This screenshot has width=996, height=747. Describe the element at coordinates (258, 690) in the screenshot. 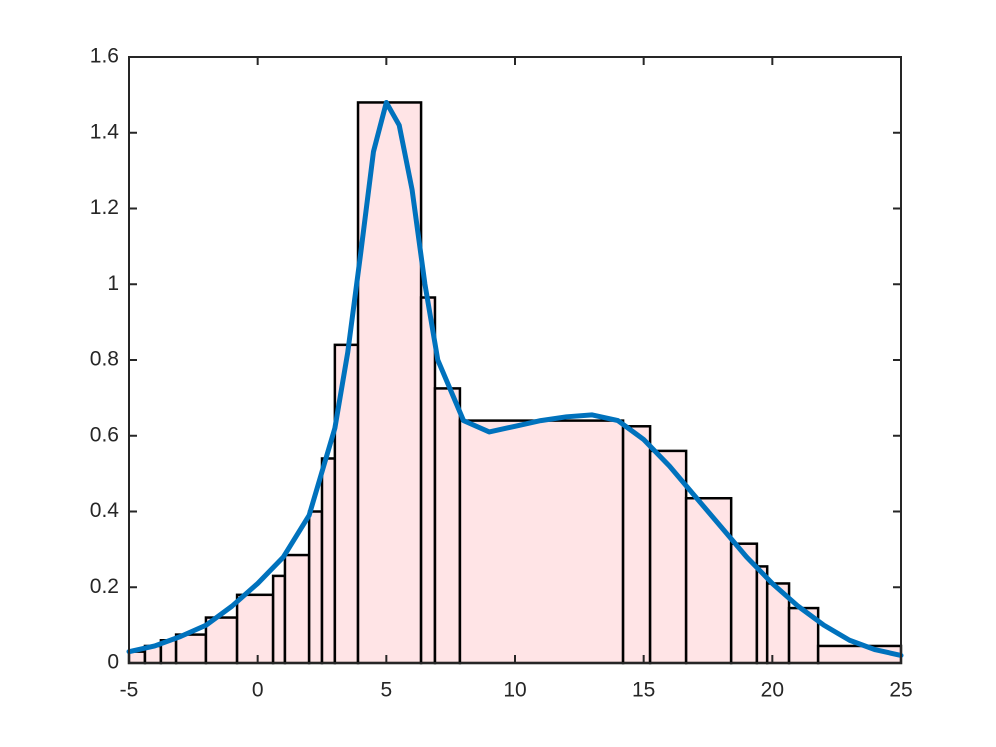

I see `x-tick-label: 0` at that location.